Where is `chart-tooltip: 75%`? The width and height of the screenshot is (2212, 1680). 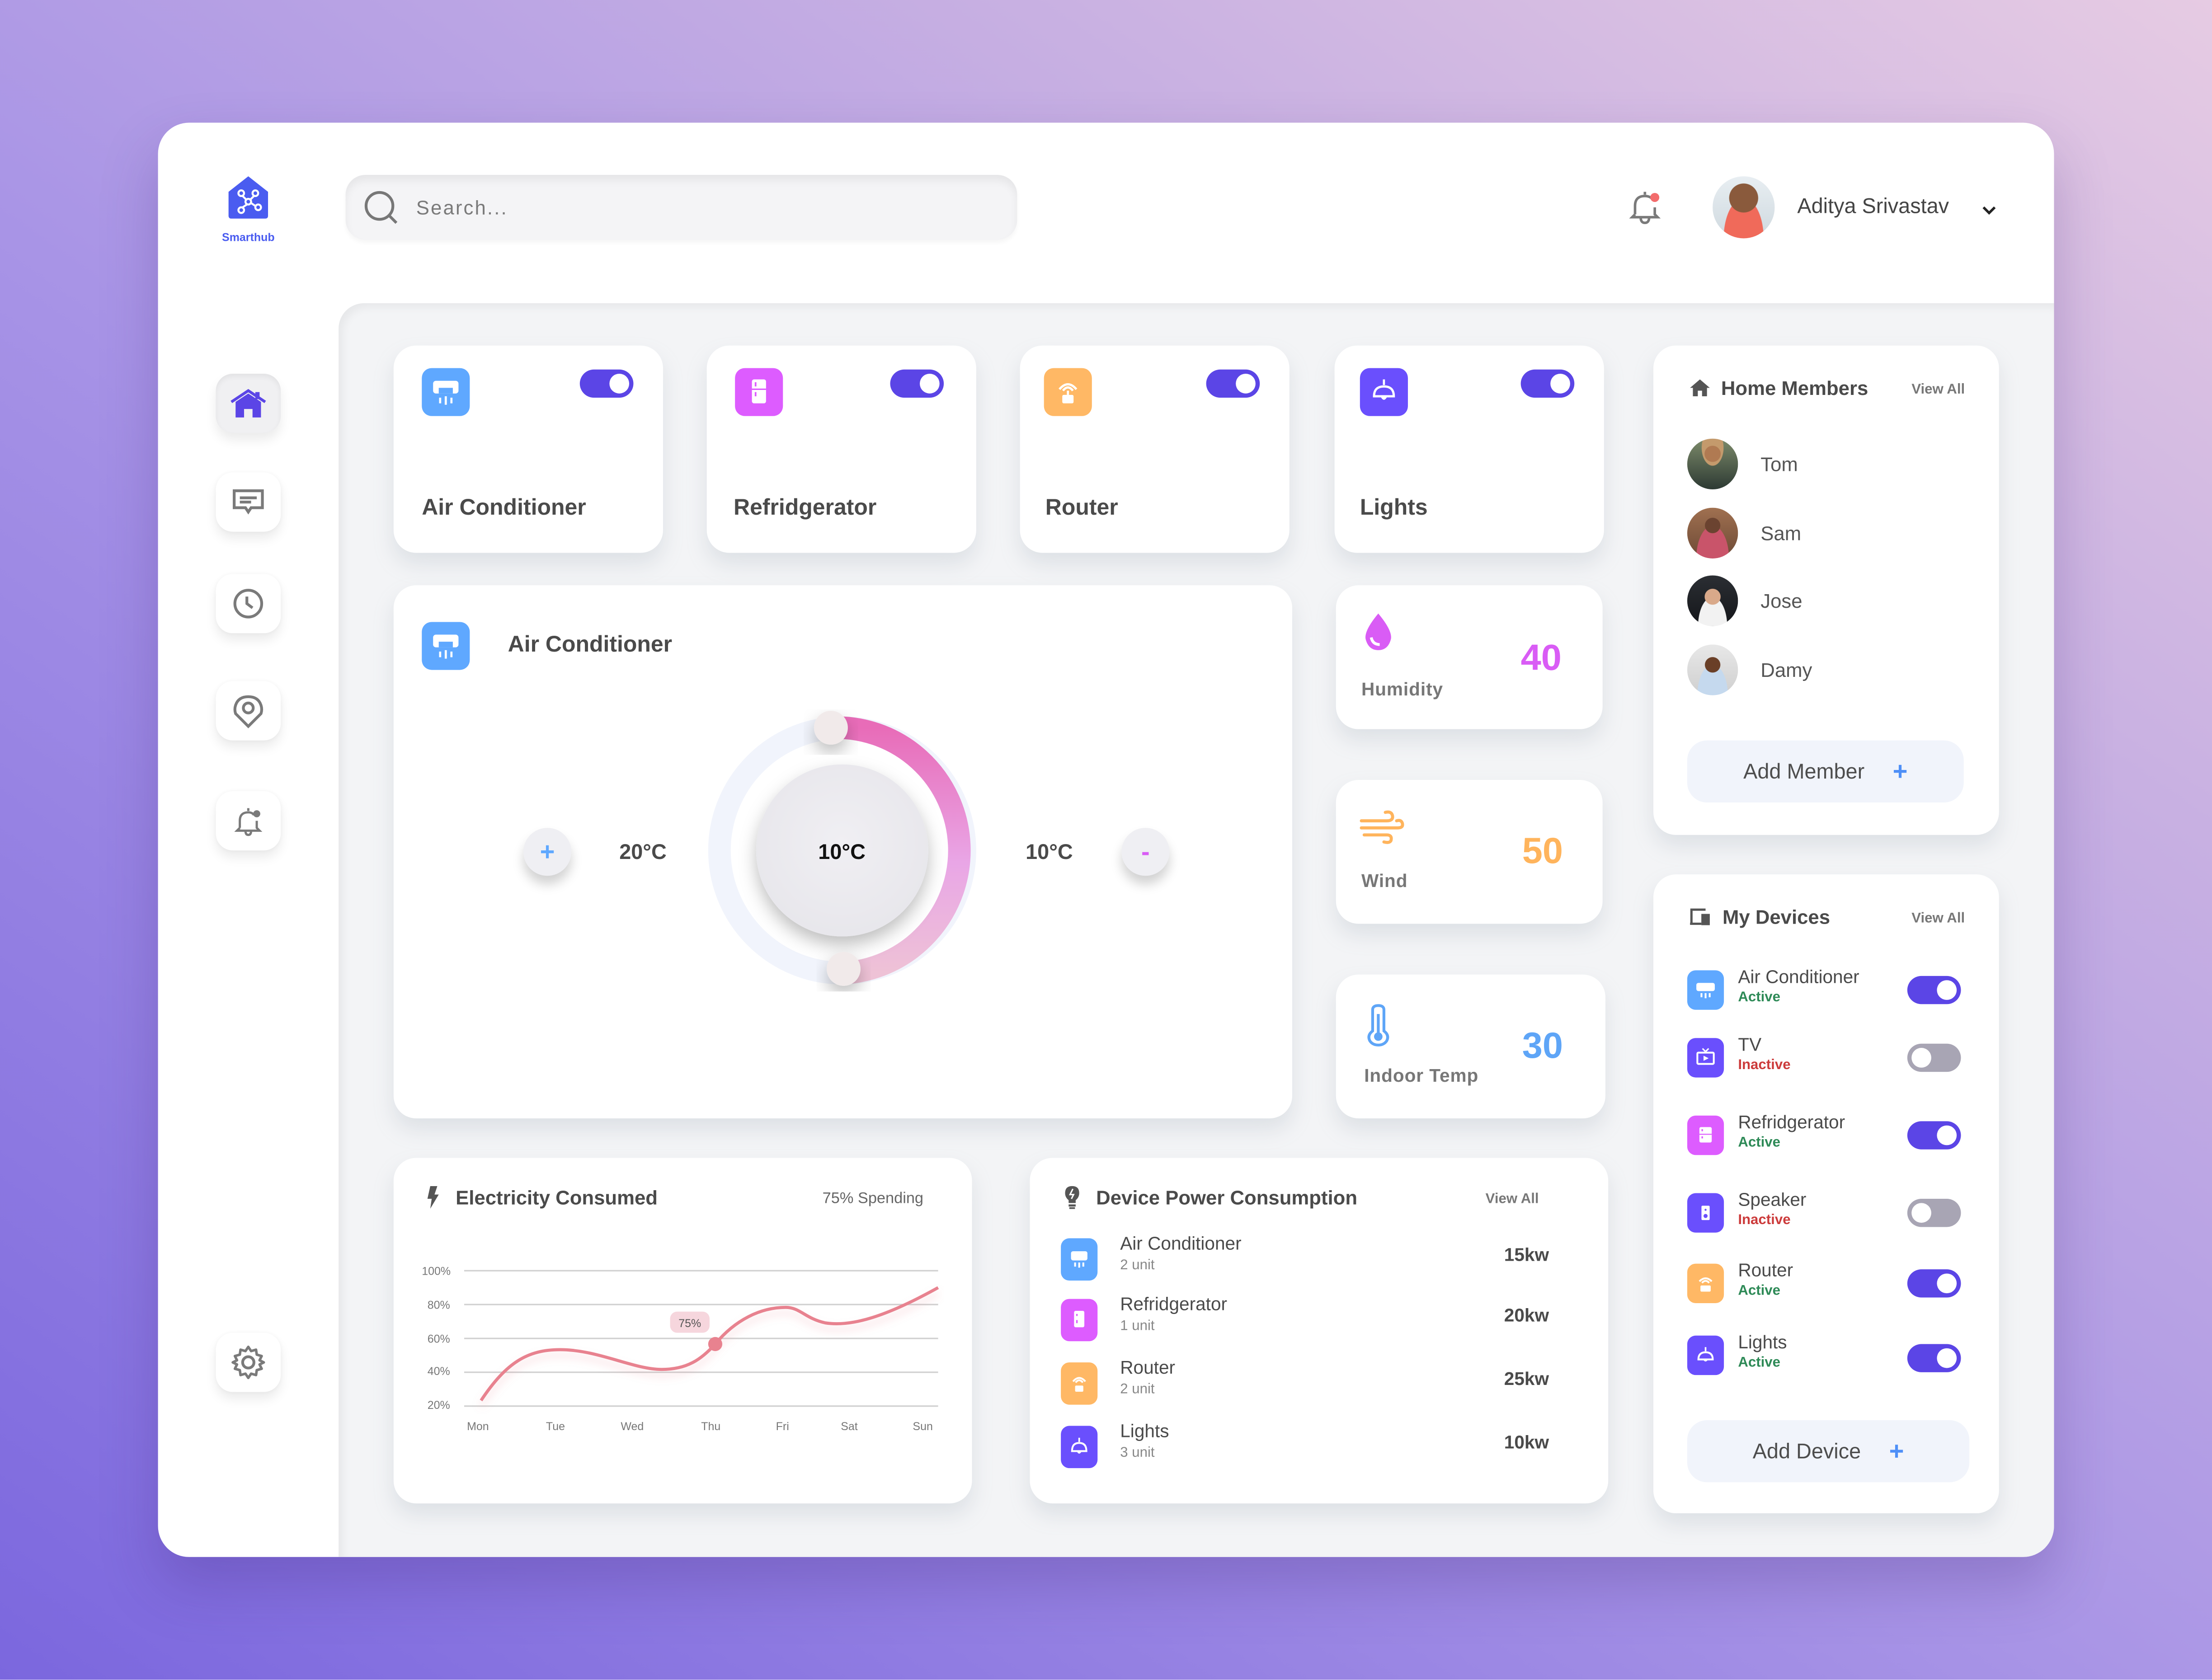
chart-tooltip: 75% is located at coordinates (689, 1323).